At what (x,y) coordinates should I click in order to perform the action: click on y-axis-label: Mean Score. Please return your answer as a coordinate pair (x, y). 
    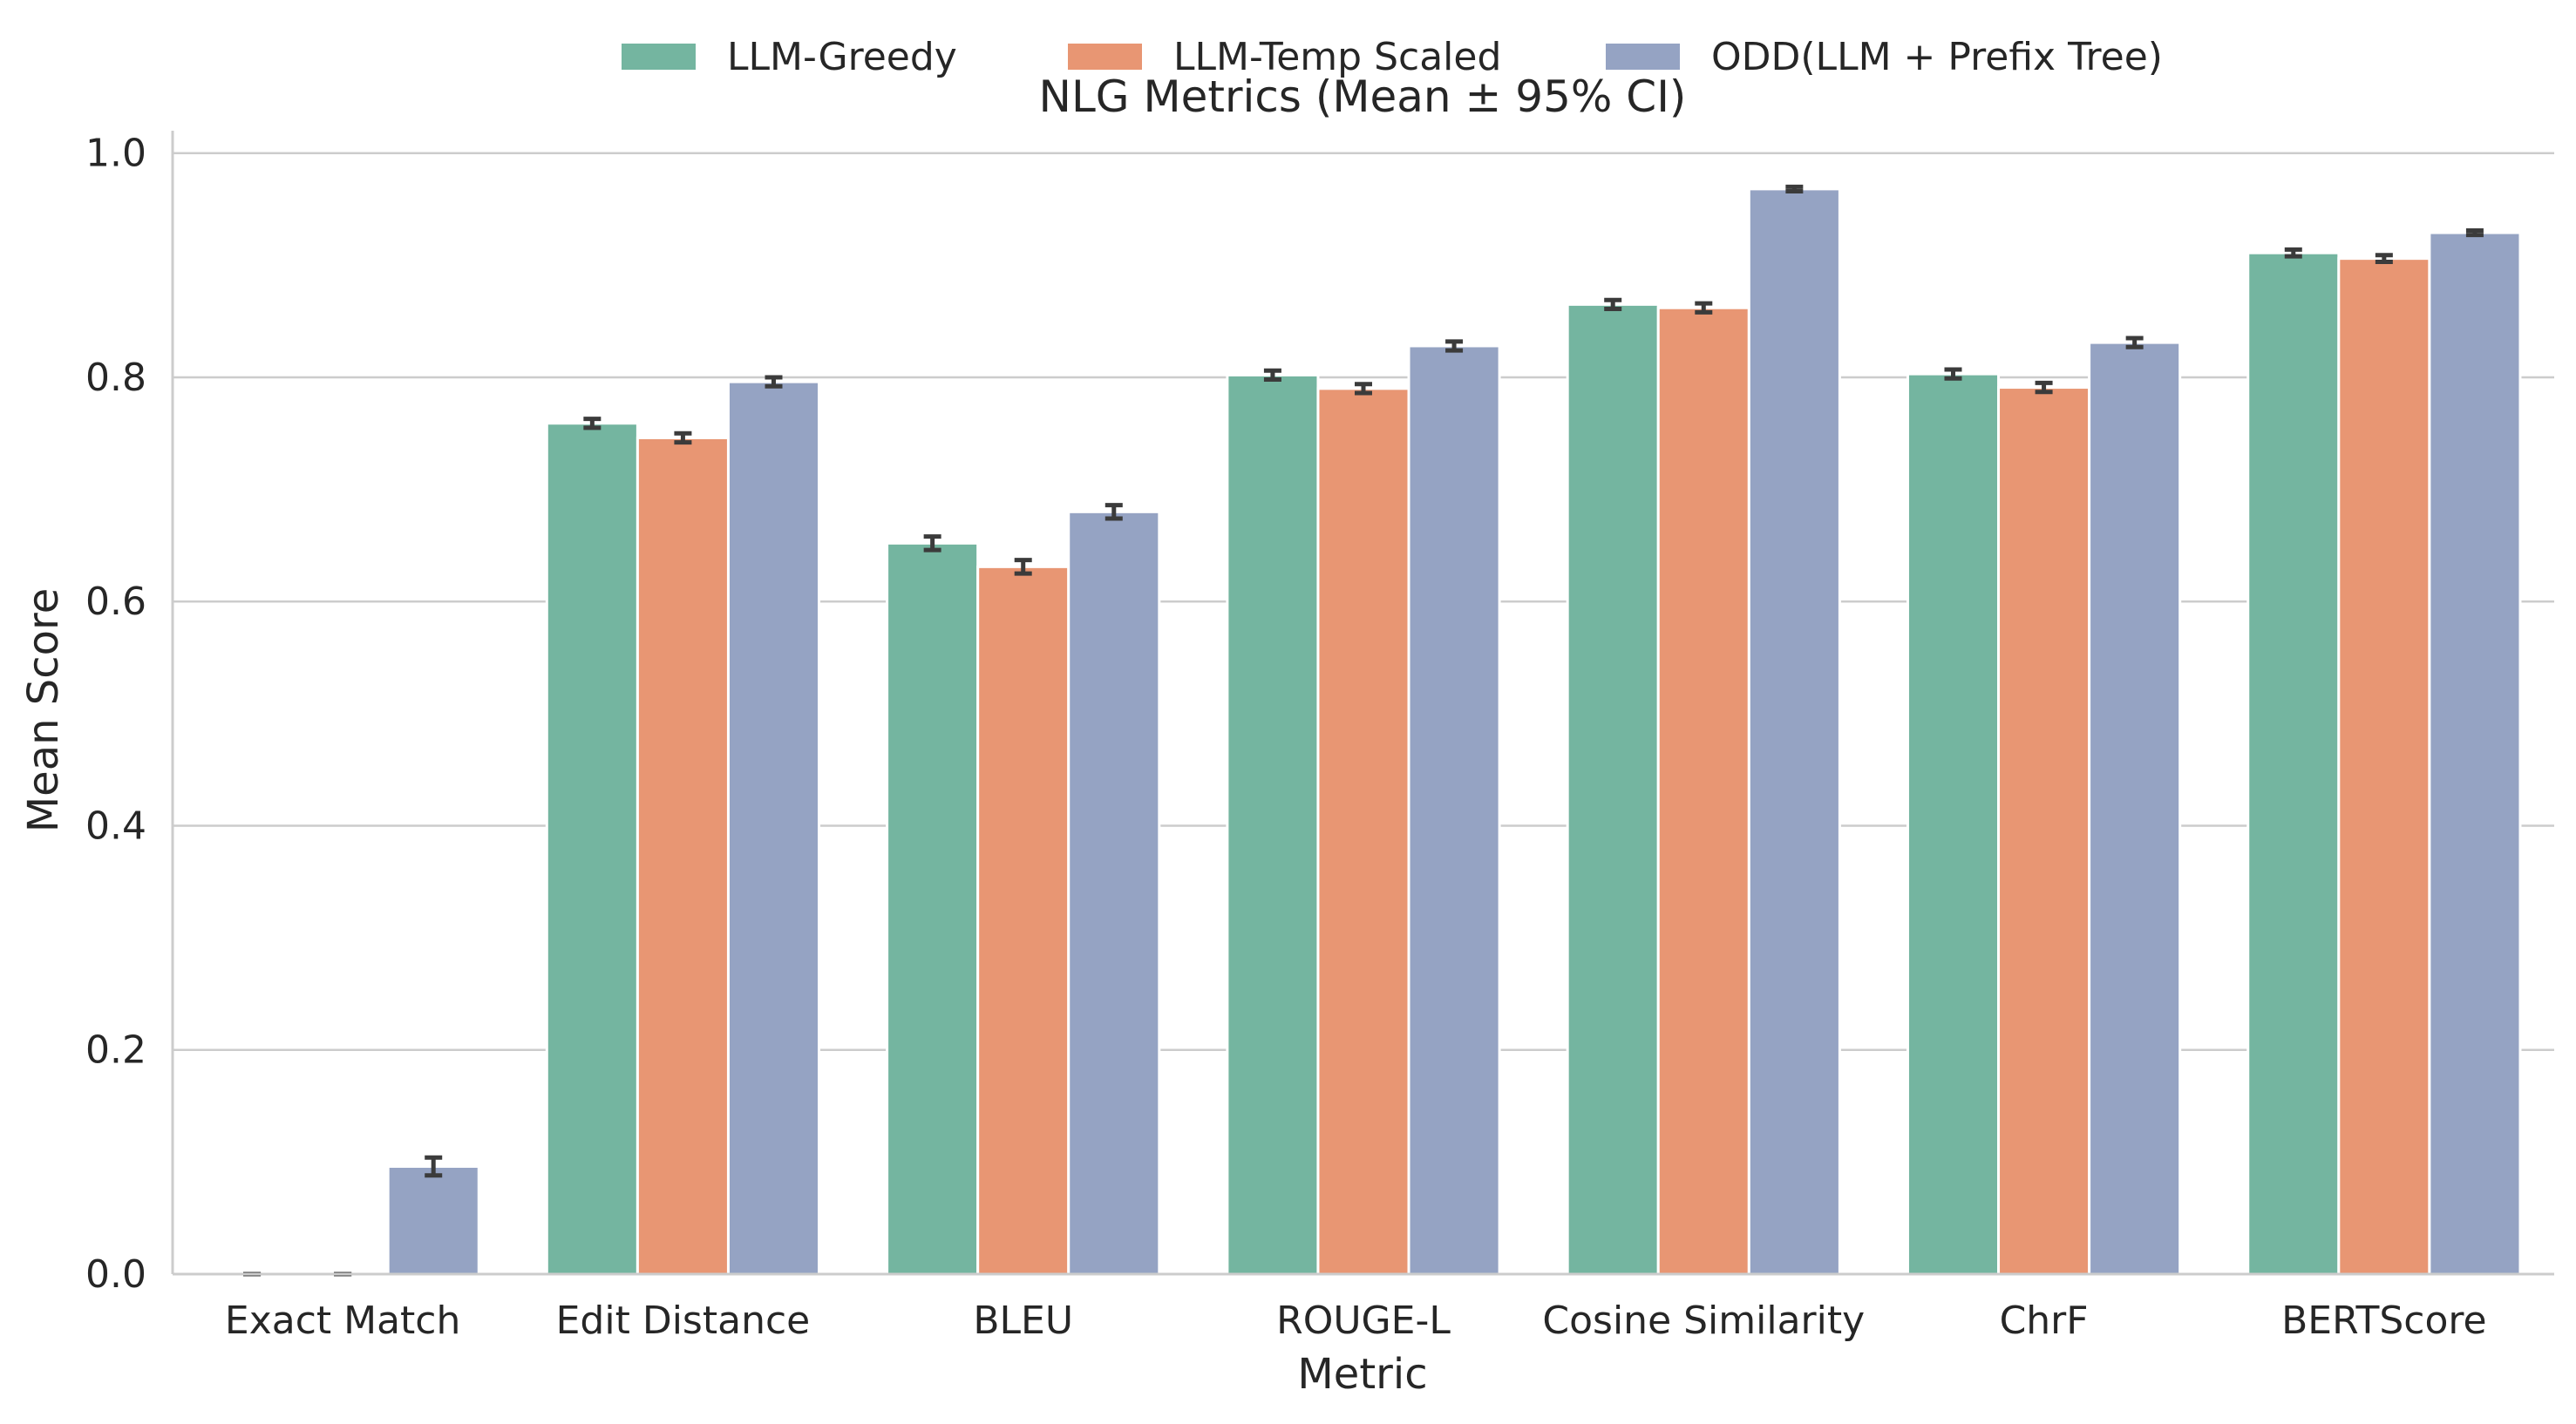
    Looking at the image, I should click on (43, 710).